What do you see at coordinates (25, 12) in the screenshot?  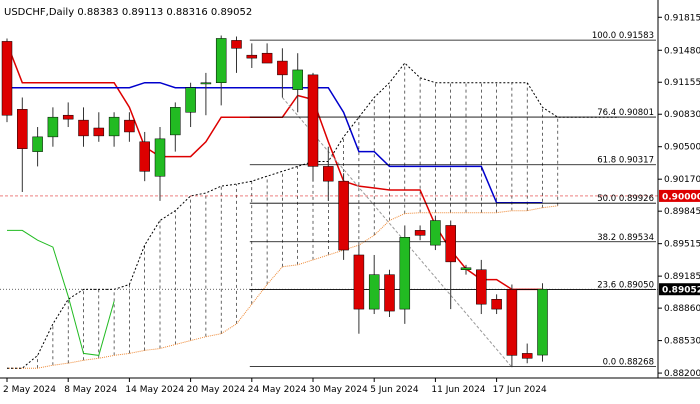 I see `chart-symbol: USDCHF` at bounding box center [25, 12].